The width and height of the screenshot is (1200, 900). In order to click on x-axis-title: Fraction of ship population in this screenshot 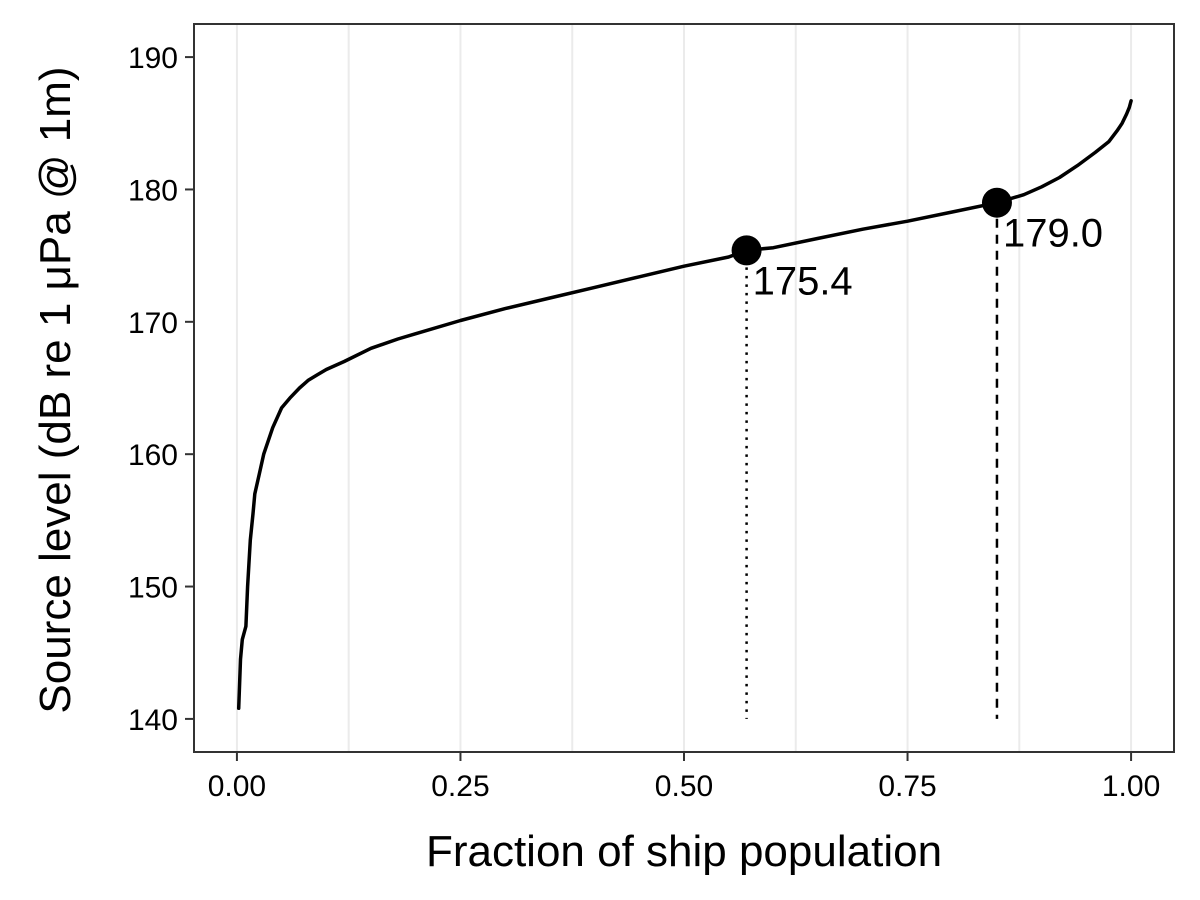, I will do `click(684, 851)`.